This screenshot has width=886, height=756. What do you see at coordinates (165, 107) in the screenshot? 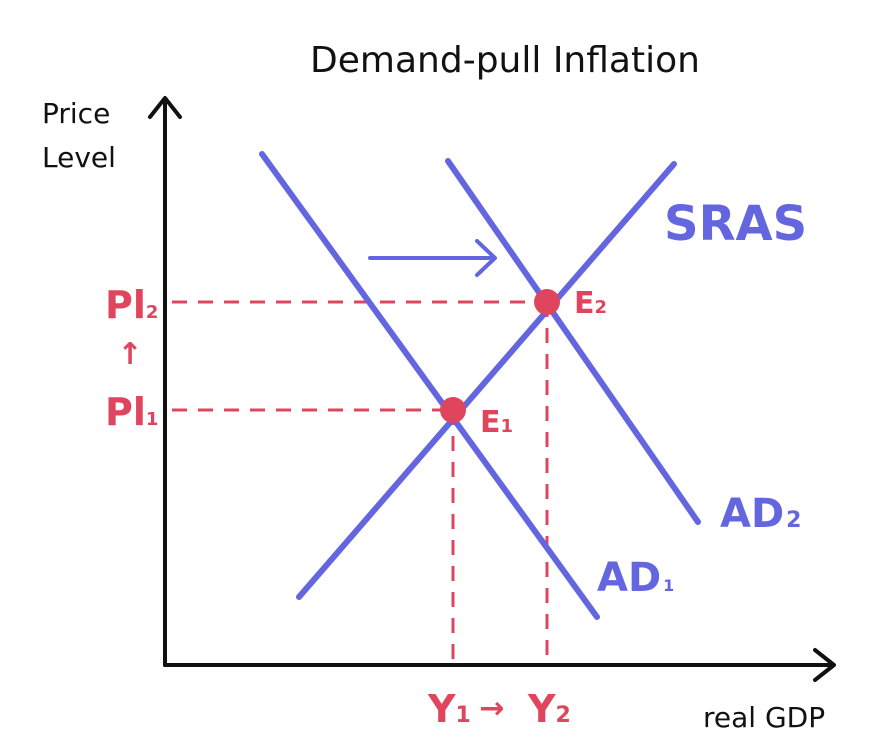
I see `y-axis-arrowhead` at bounding box center [165, 107].